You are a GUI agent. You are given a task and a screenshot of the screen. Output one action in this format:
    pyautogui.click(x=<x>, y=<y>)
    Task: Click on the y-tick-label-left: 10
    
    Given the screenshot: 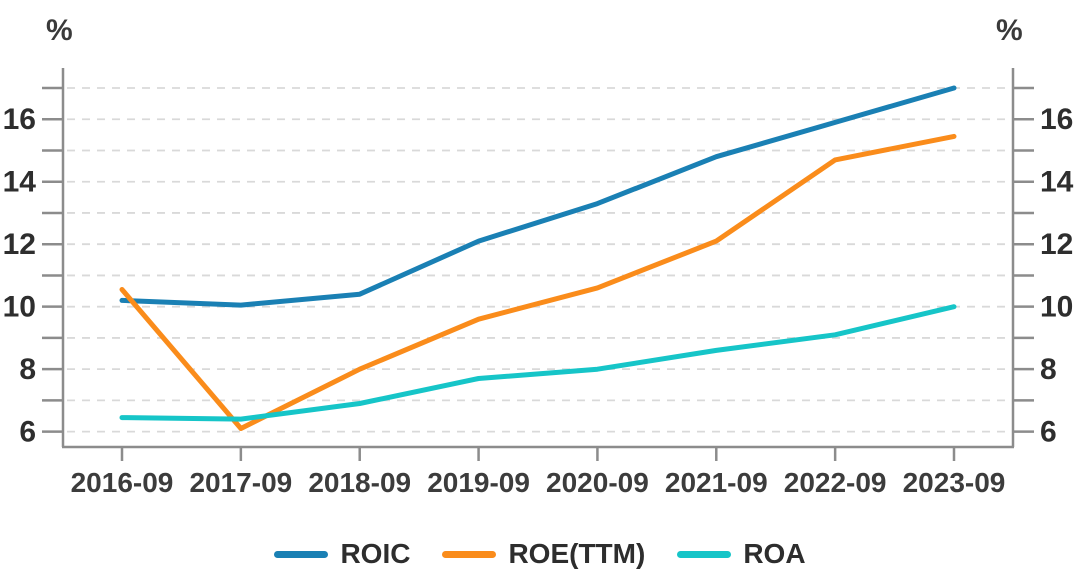 What is the action you would take?
    pyautogui.click(x=19, y=307)
    